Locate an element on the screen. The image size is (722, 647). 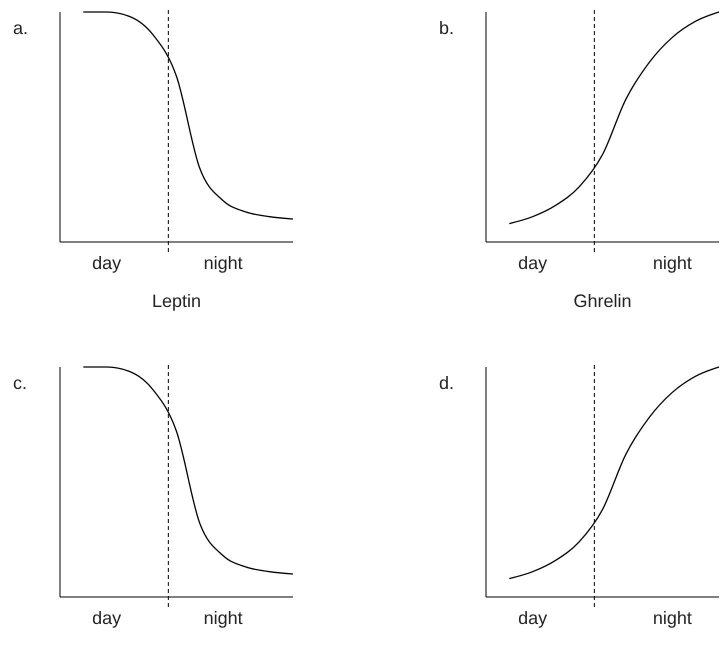
chart-title: a. is located at coordinates (20, 28).